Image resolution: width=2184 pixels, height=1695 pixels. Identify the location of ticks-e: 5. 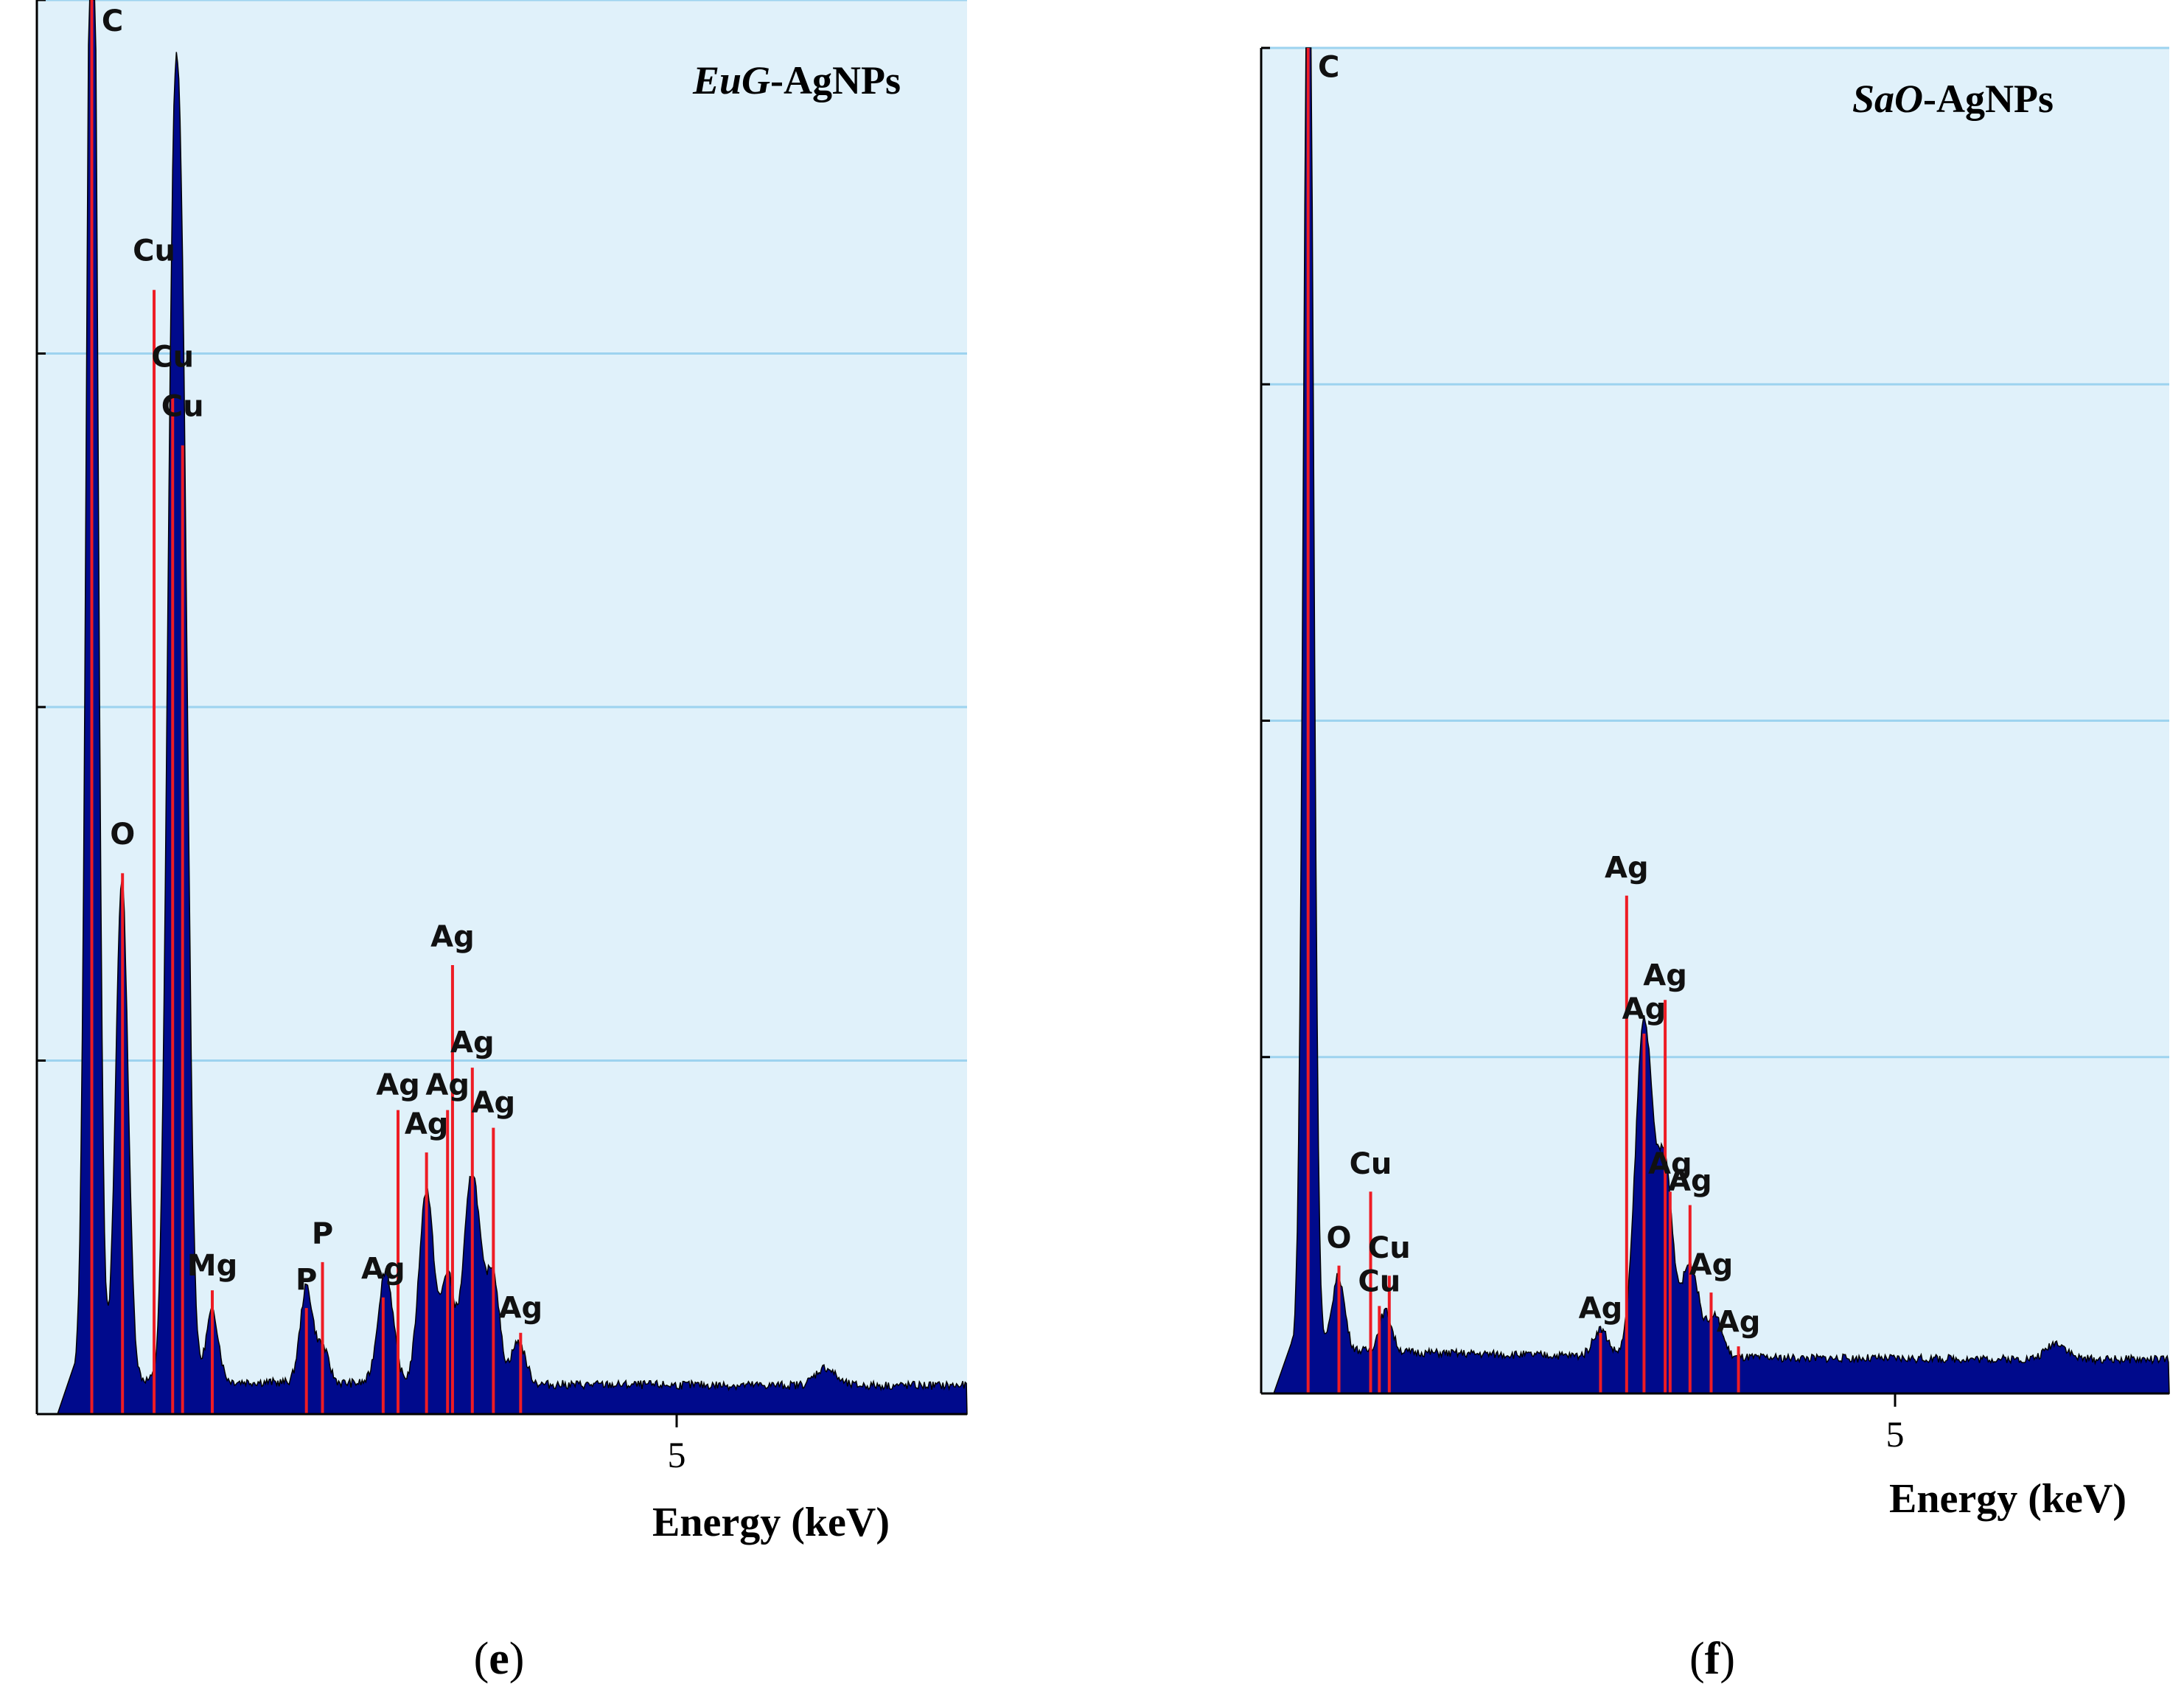
(677, 1445).